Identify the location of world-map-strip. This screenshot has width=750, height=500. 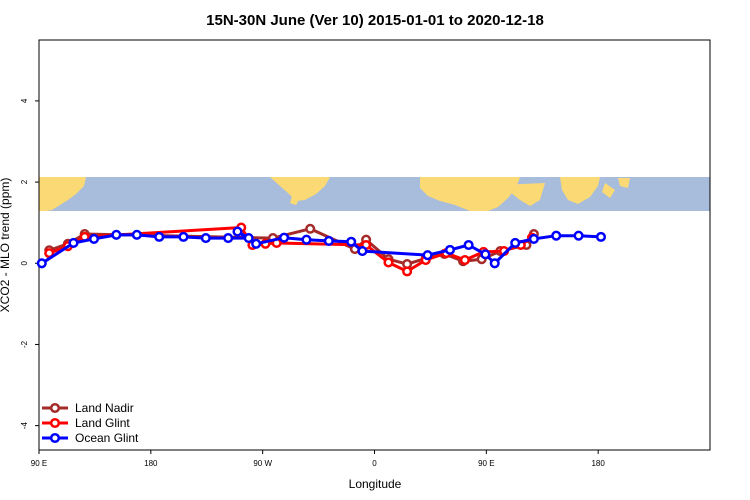
(374, 194).